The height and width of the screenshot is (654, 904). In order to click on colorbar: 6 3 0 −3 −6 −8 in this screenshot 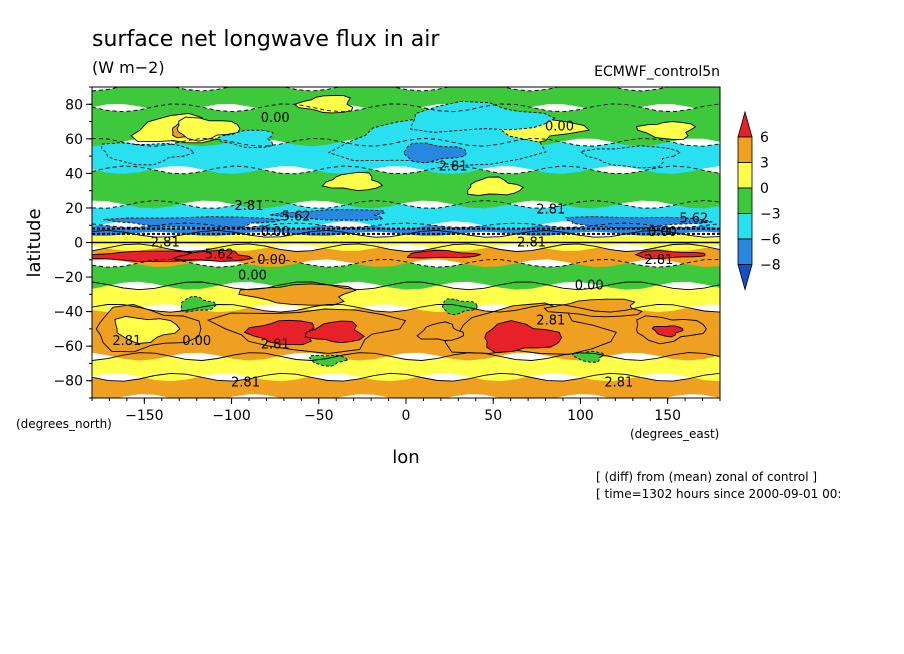, I will do `click(759, 200)`.